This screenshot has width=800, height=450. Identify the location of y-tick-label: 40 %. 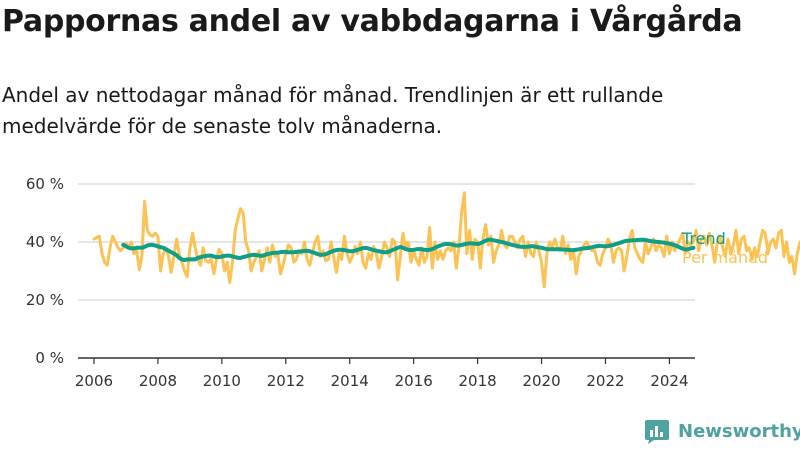
(45, 242).